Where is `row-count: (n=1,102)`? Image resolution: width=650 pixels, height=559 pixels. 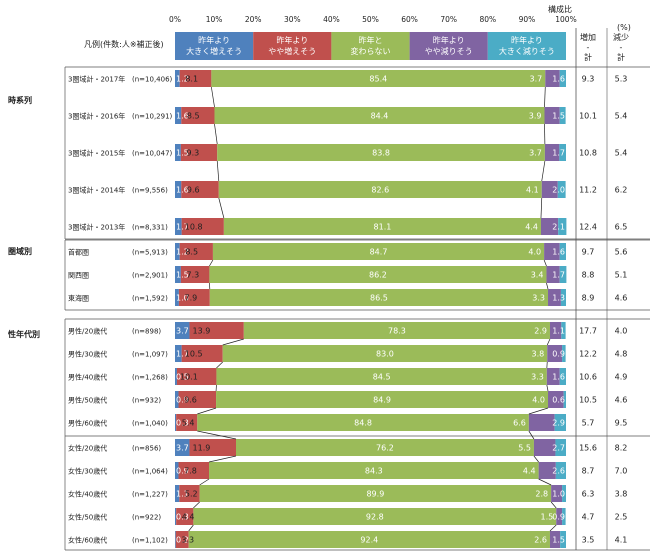 row-count: (n=1,102) is located at coordinates (150, 541).